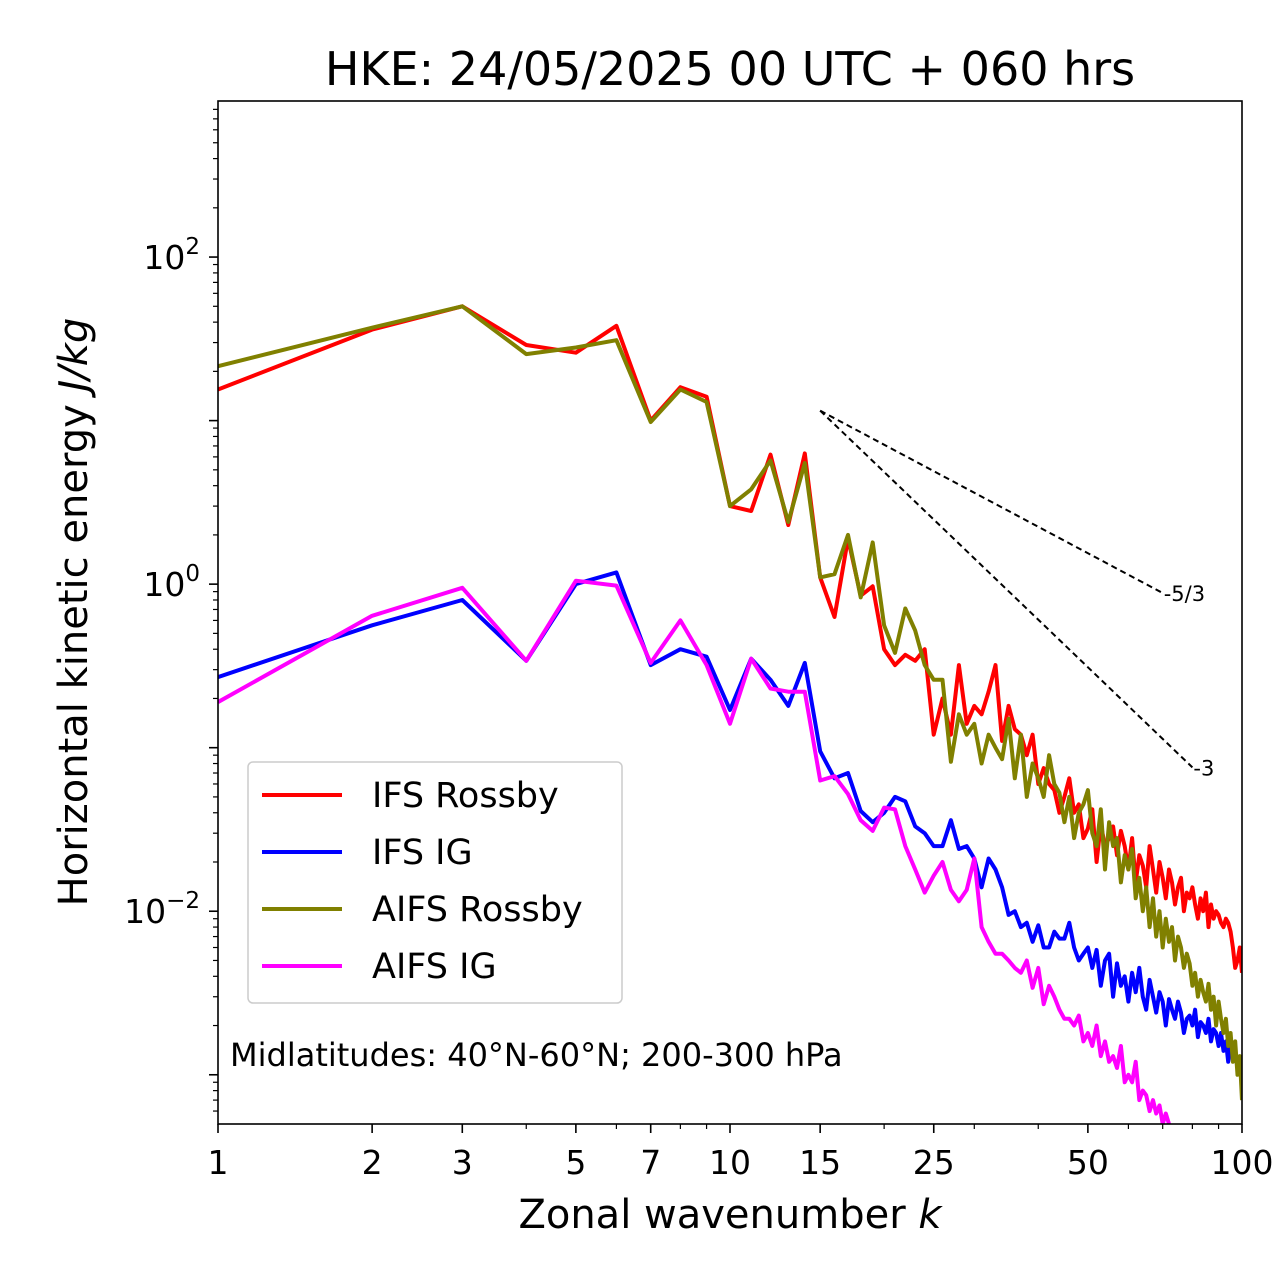 The image size is (1280, 1288). I want to click on y-axis-label: Horizontal kinetic energy J/kg, so click(74, 612).